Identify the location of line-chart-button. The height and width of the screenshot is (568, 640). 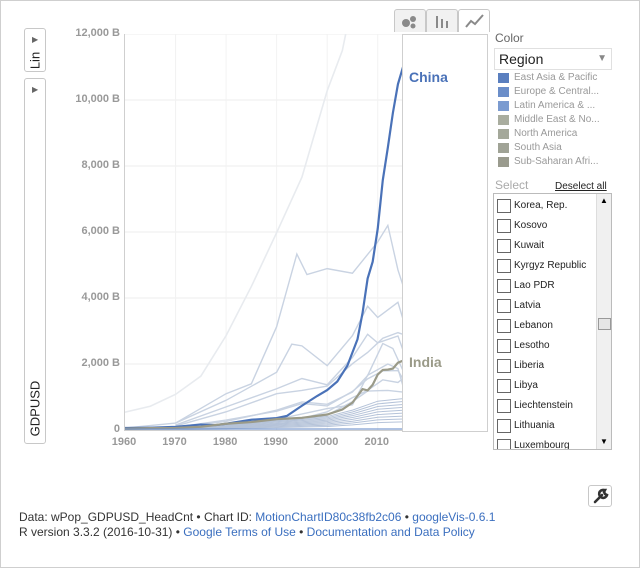
(474, 20).